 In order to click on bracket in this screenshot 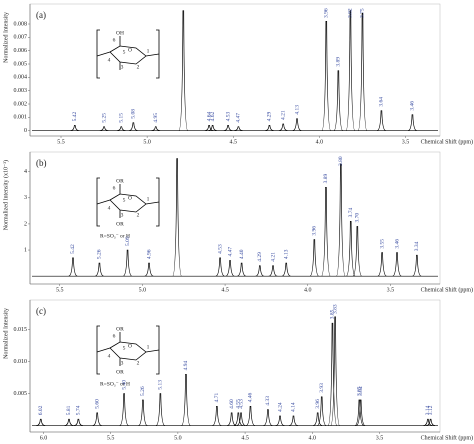, I will do `click(128, 202)`.